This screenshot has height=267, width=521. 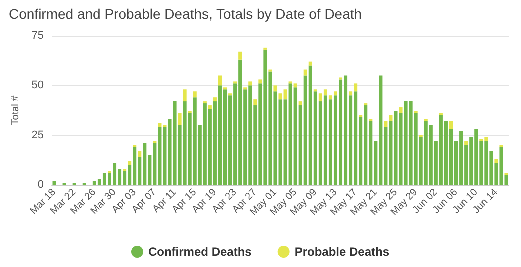 What do you see at coordinates (342, 252) in the screenshot?
I see `legend-label: Probable Deaths` at bounding box center [342, 252].